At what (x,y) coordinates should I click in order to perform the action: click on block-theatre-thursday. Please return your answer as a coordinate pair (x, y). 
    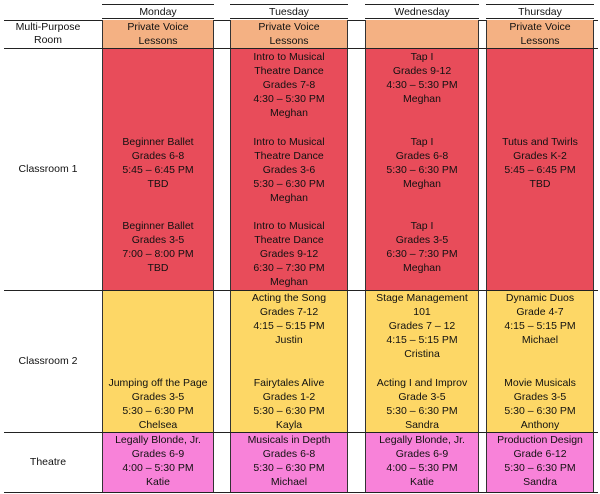
    Looking at the image, I should click on (540, 462).